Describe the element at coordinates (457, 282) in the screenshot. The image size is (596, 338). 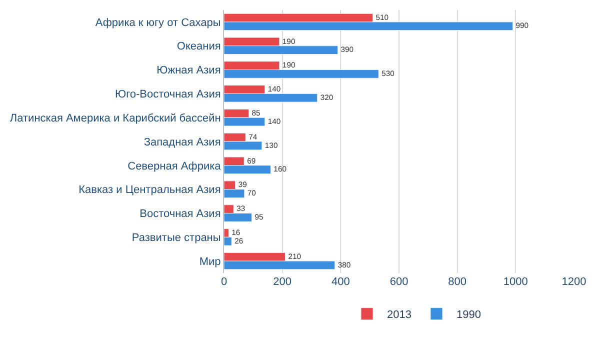
I see `x-tick-label: 800` at that location.